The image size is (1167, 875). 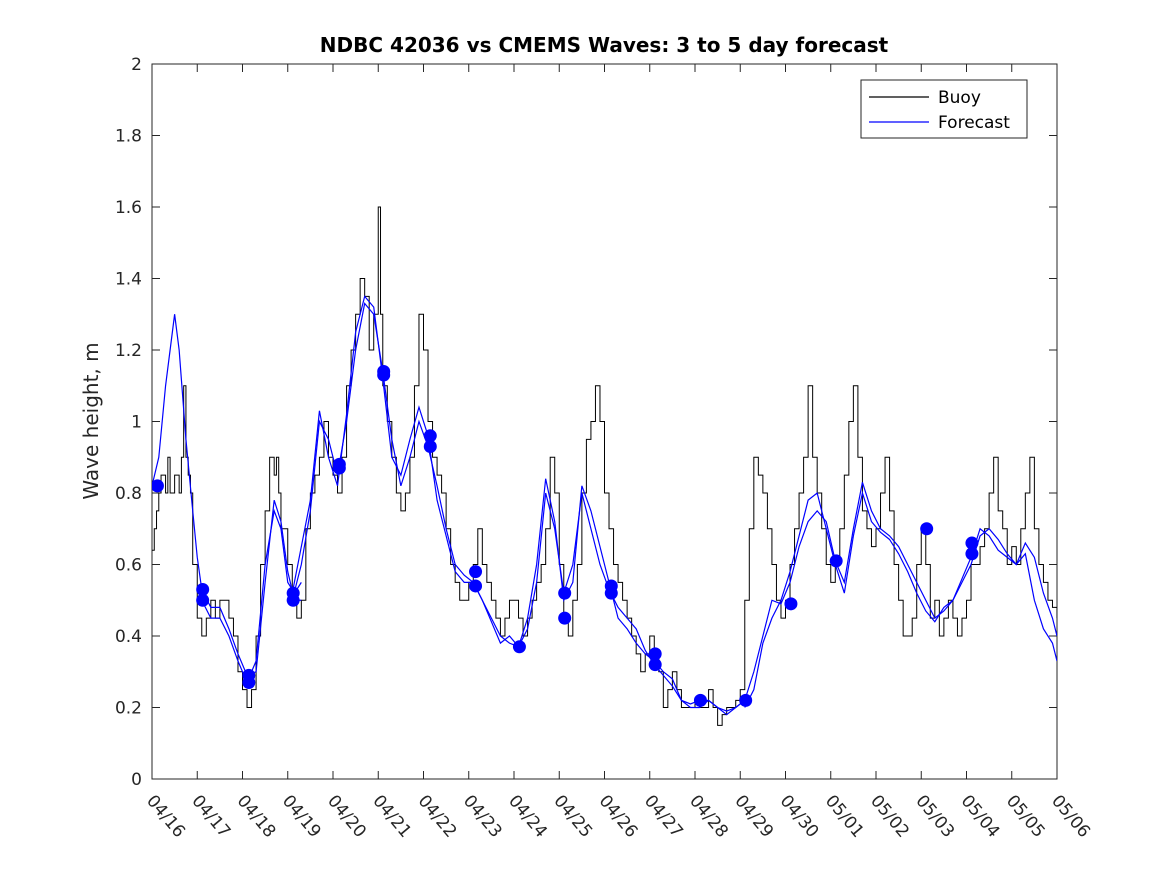 I want to click on y-tick-label: 0.8, so click(x=128, y=494).